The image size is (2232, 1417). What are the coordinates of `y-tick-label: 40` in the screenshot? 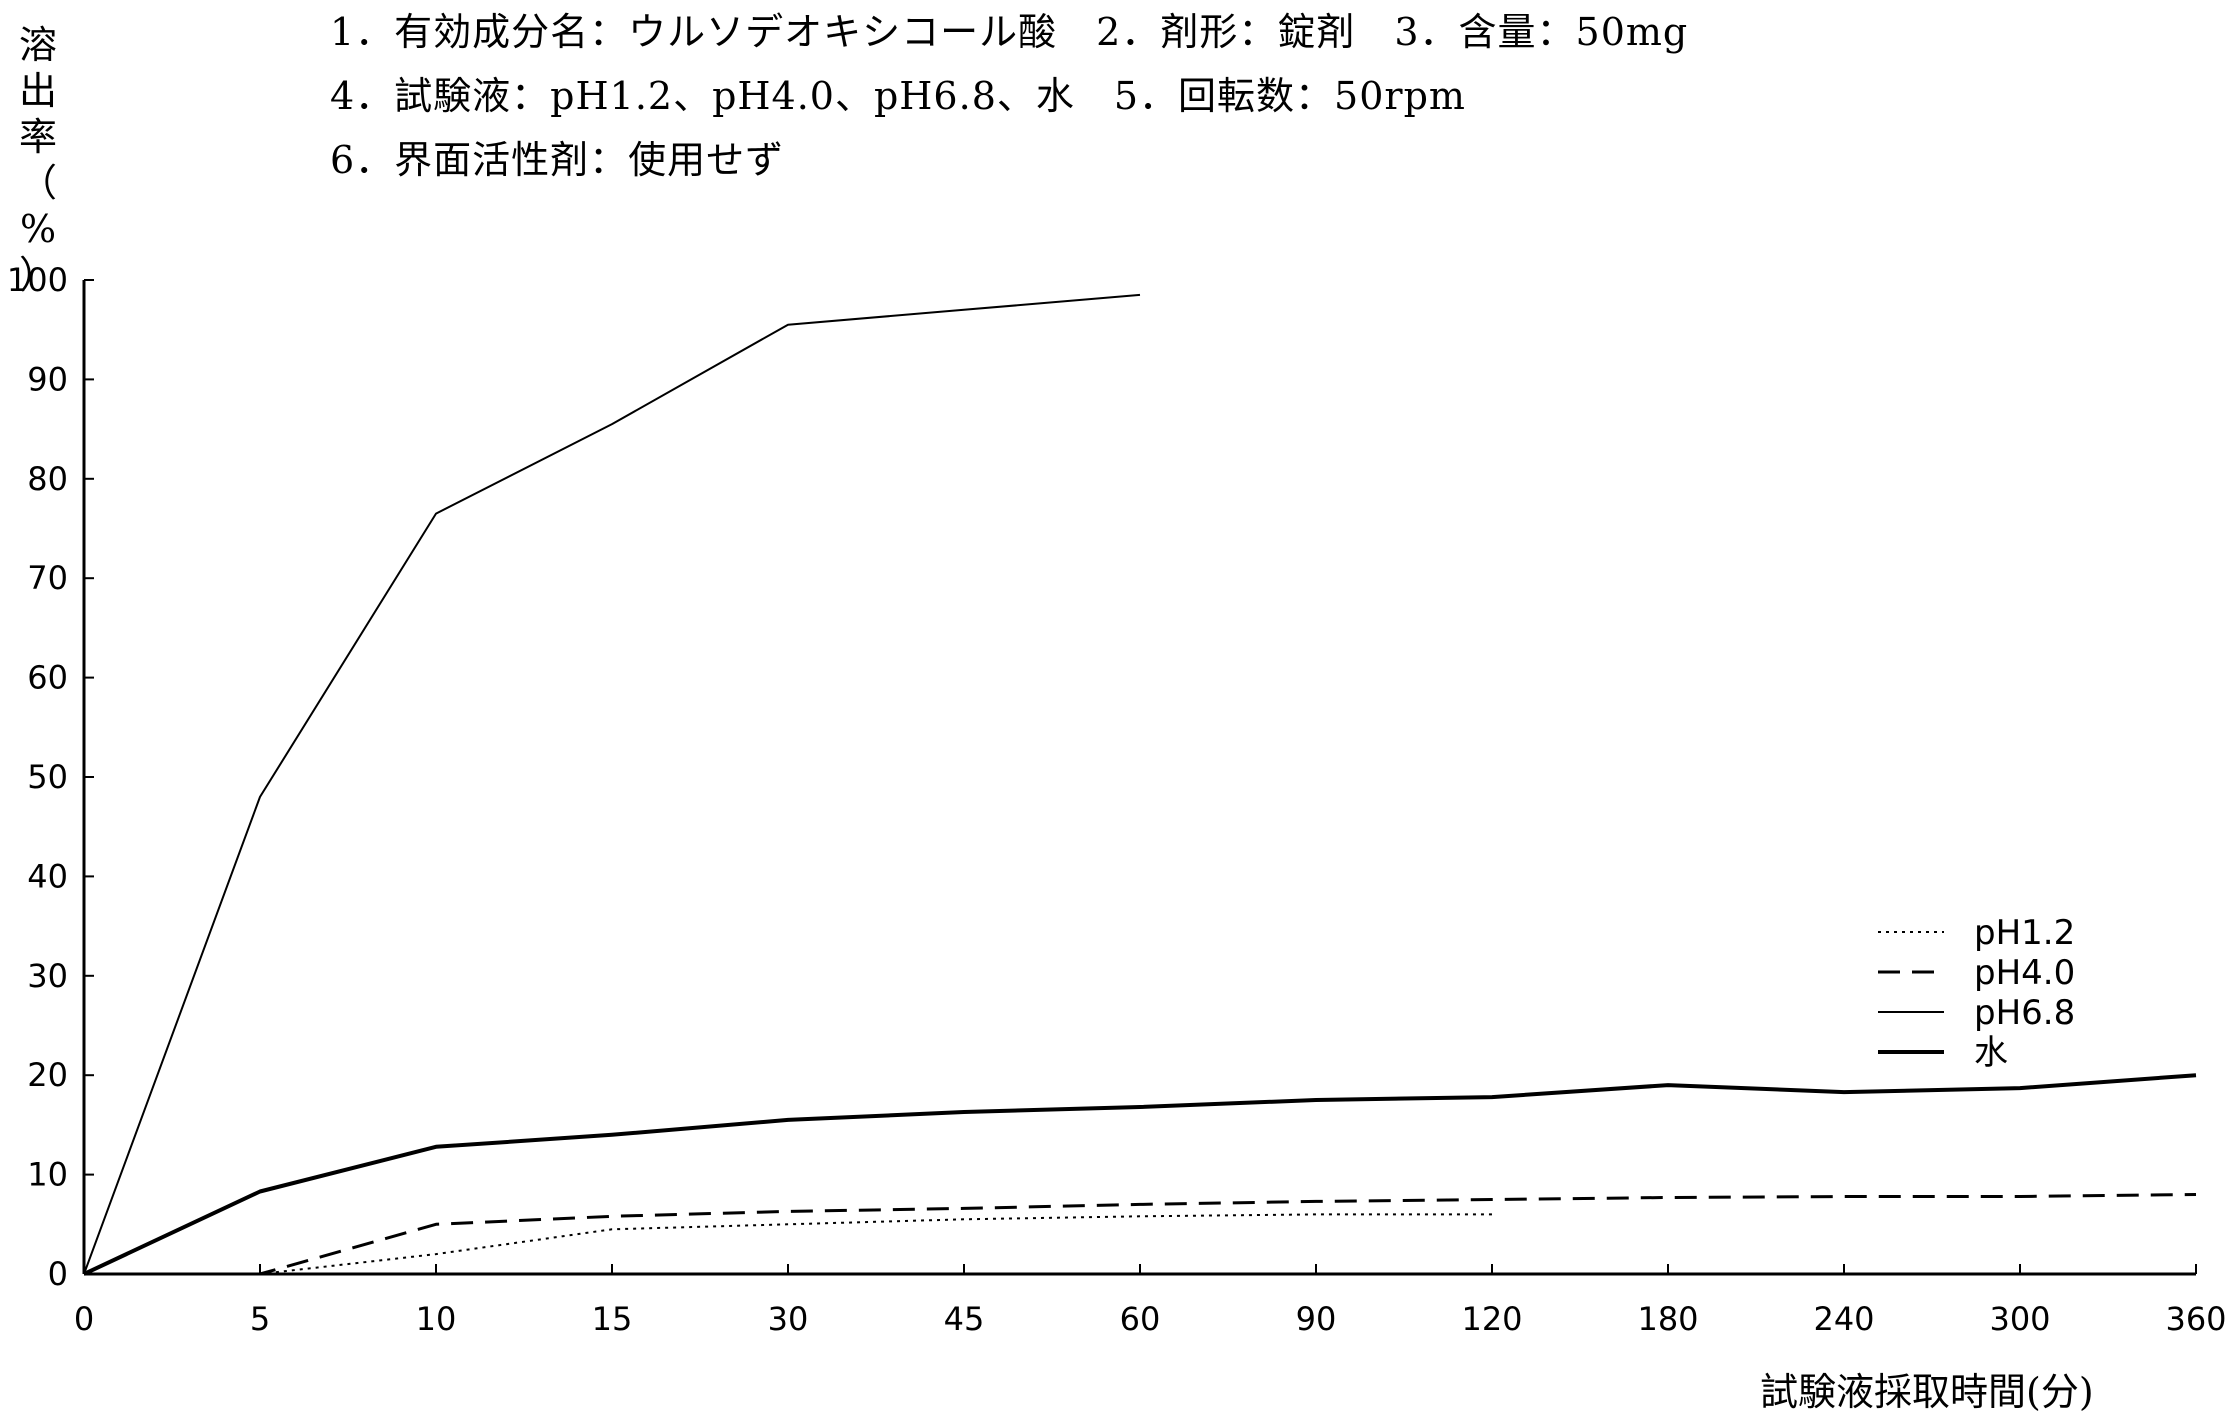 It's located at (47, 876).